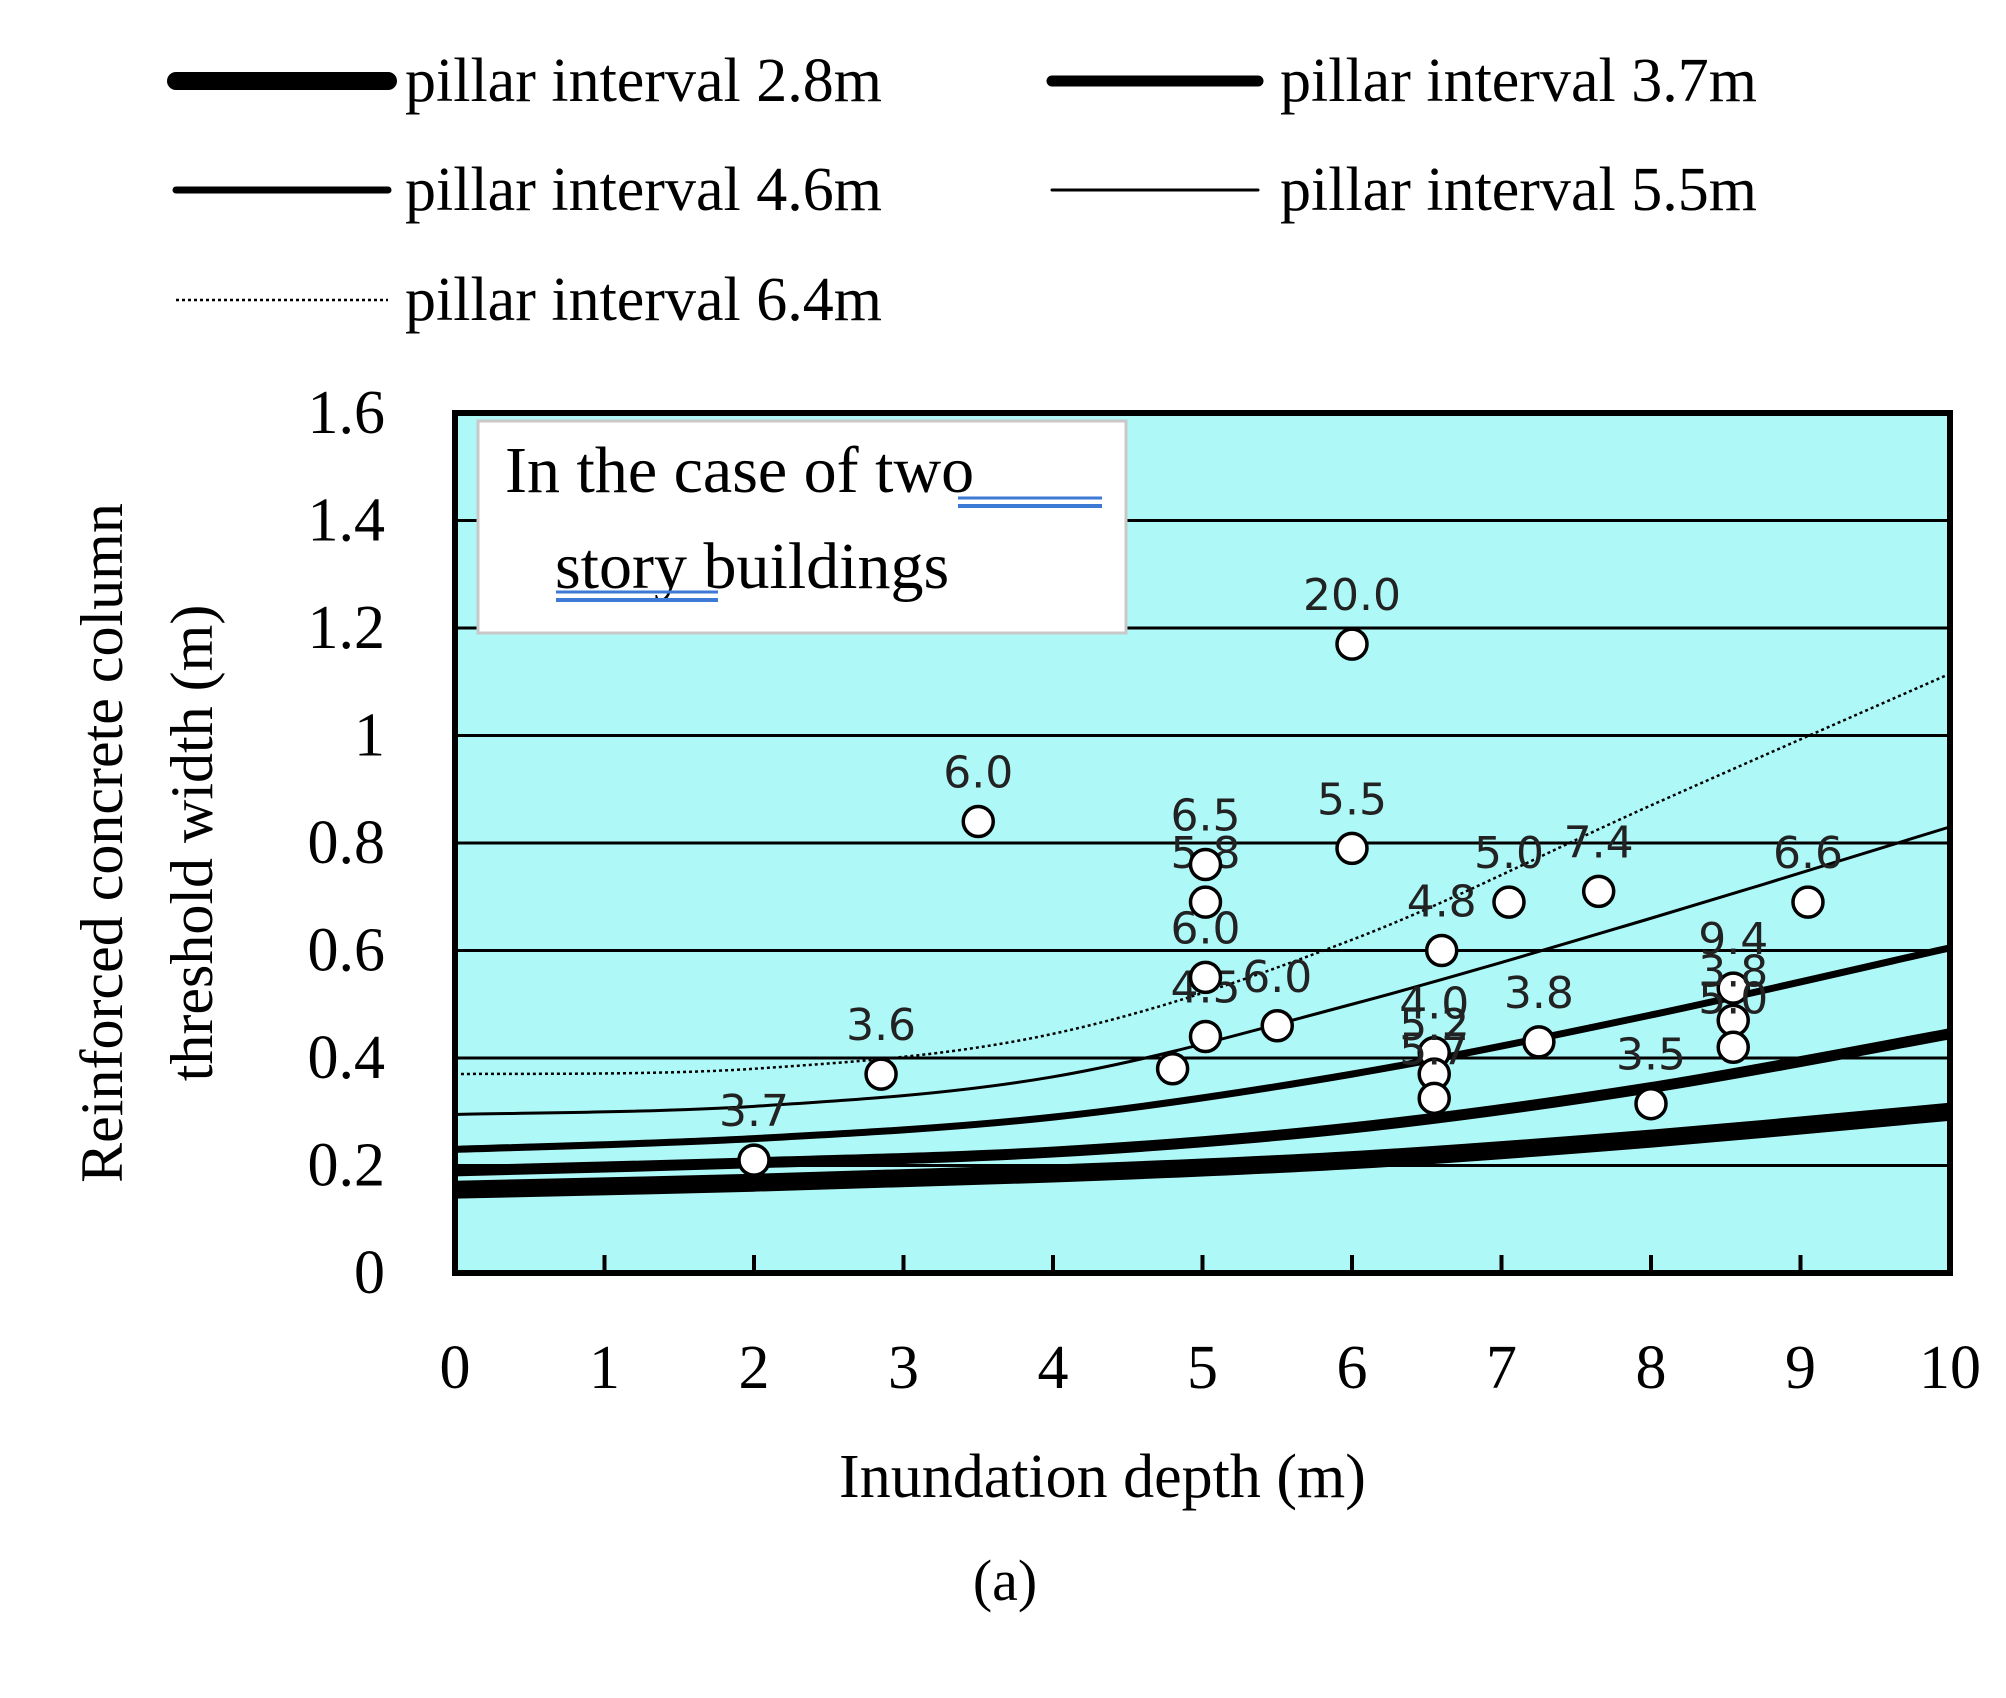 The width and height of the screenshot is (2006, 1698). I want to click on x-axis-label: Inundation depth (m), so click(1102, 1477).